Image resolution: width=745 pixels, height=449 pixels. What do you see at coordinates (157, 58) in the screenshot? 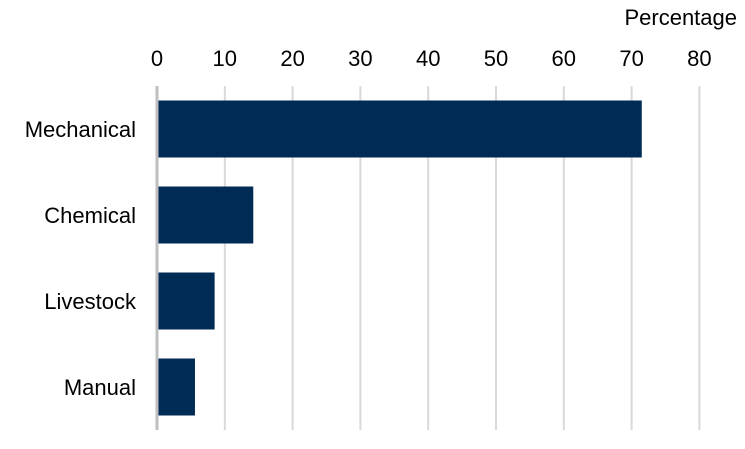
I see `x-tick-label: 0` at bounding box center [157, 58].